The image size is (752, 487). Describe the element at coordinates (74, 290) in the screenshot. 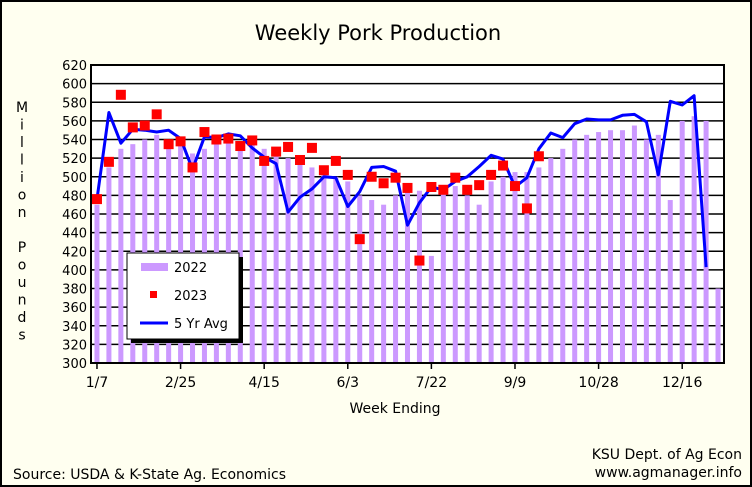

I see `y-tick-label-380: 380` at that location.